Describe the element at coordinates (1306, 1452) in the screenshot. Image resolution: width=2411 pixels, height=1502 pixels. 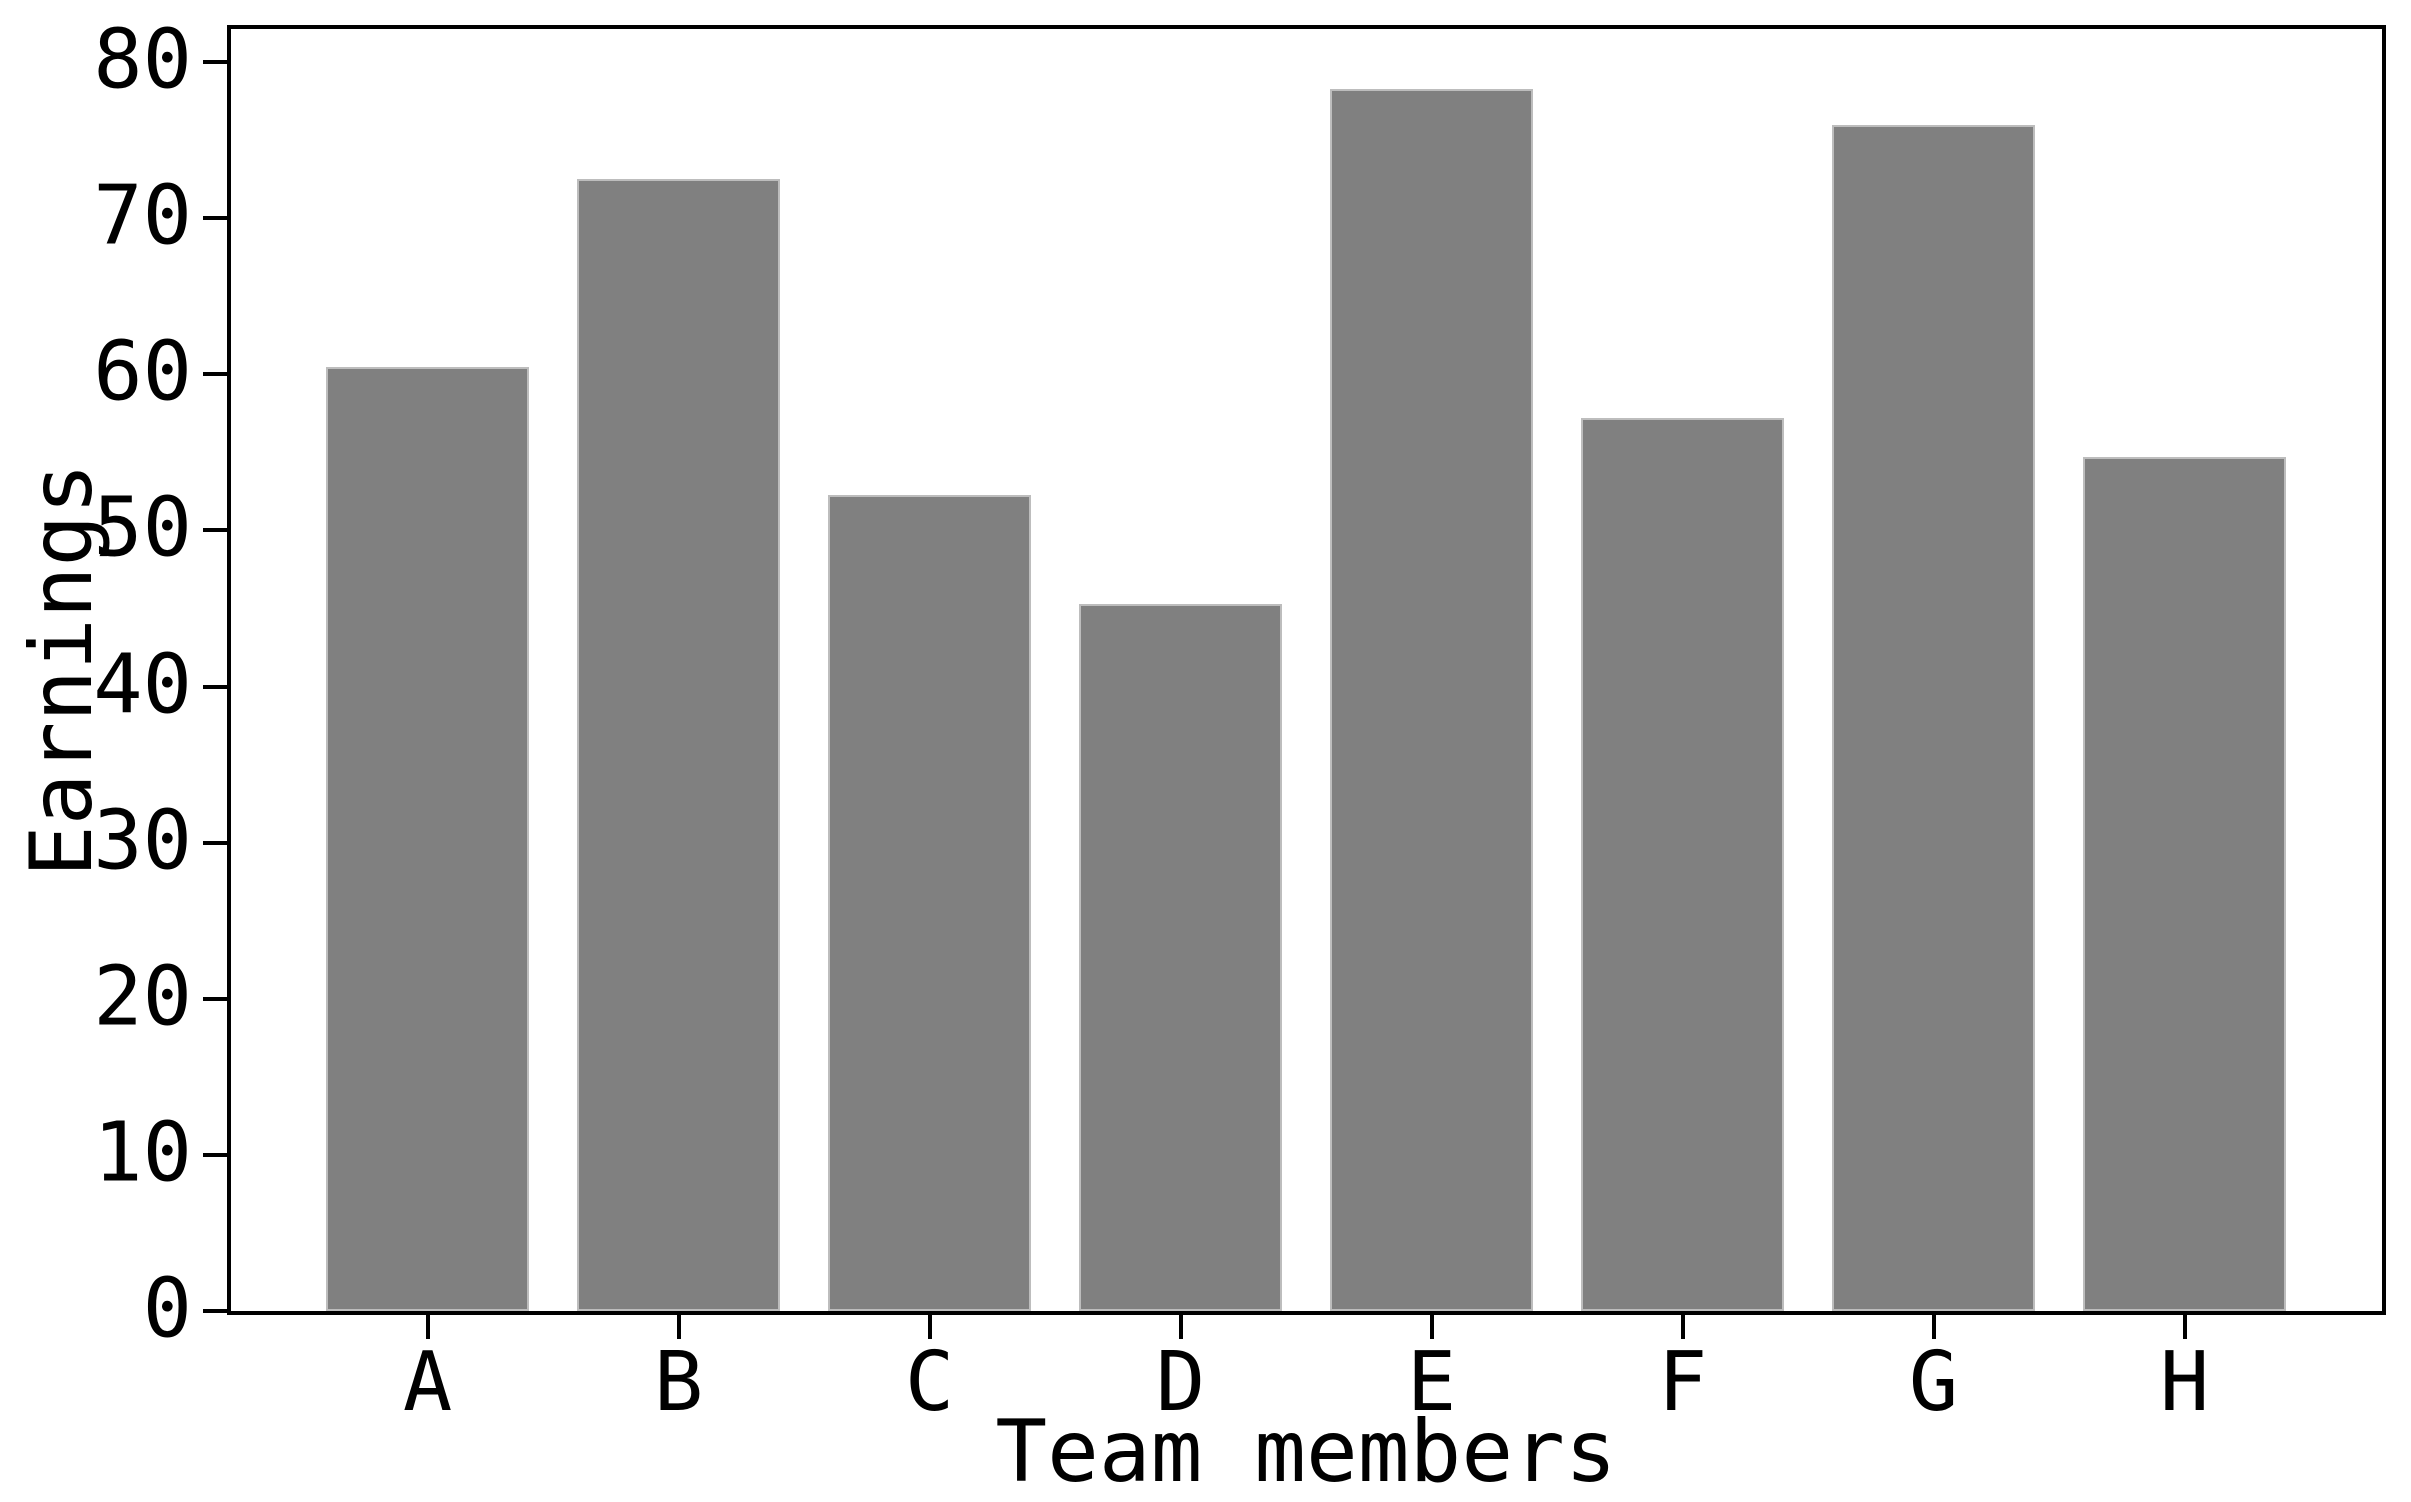
I see `x-axis-title: Team members` at that location.